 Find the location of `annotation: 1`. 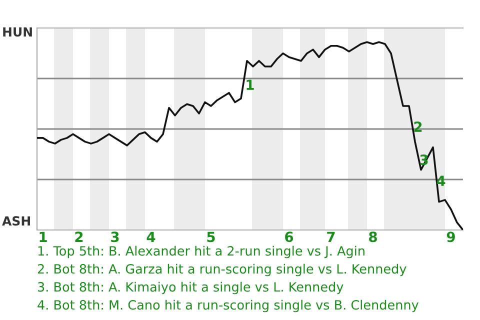

annotation: 1 is located at coordinates (250, 85).